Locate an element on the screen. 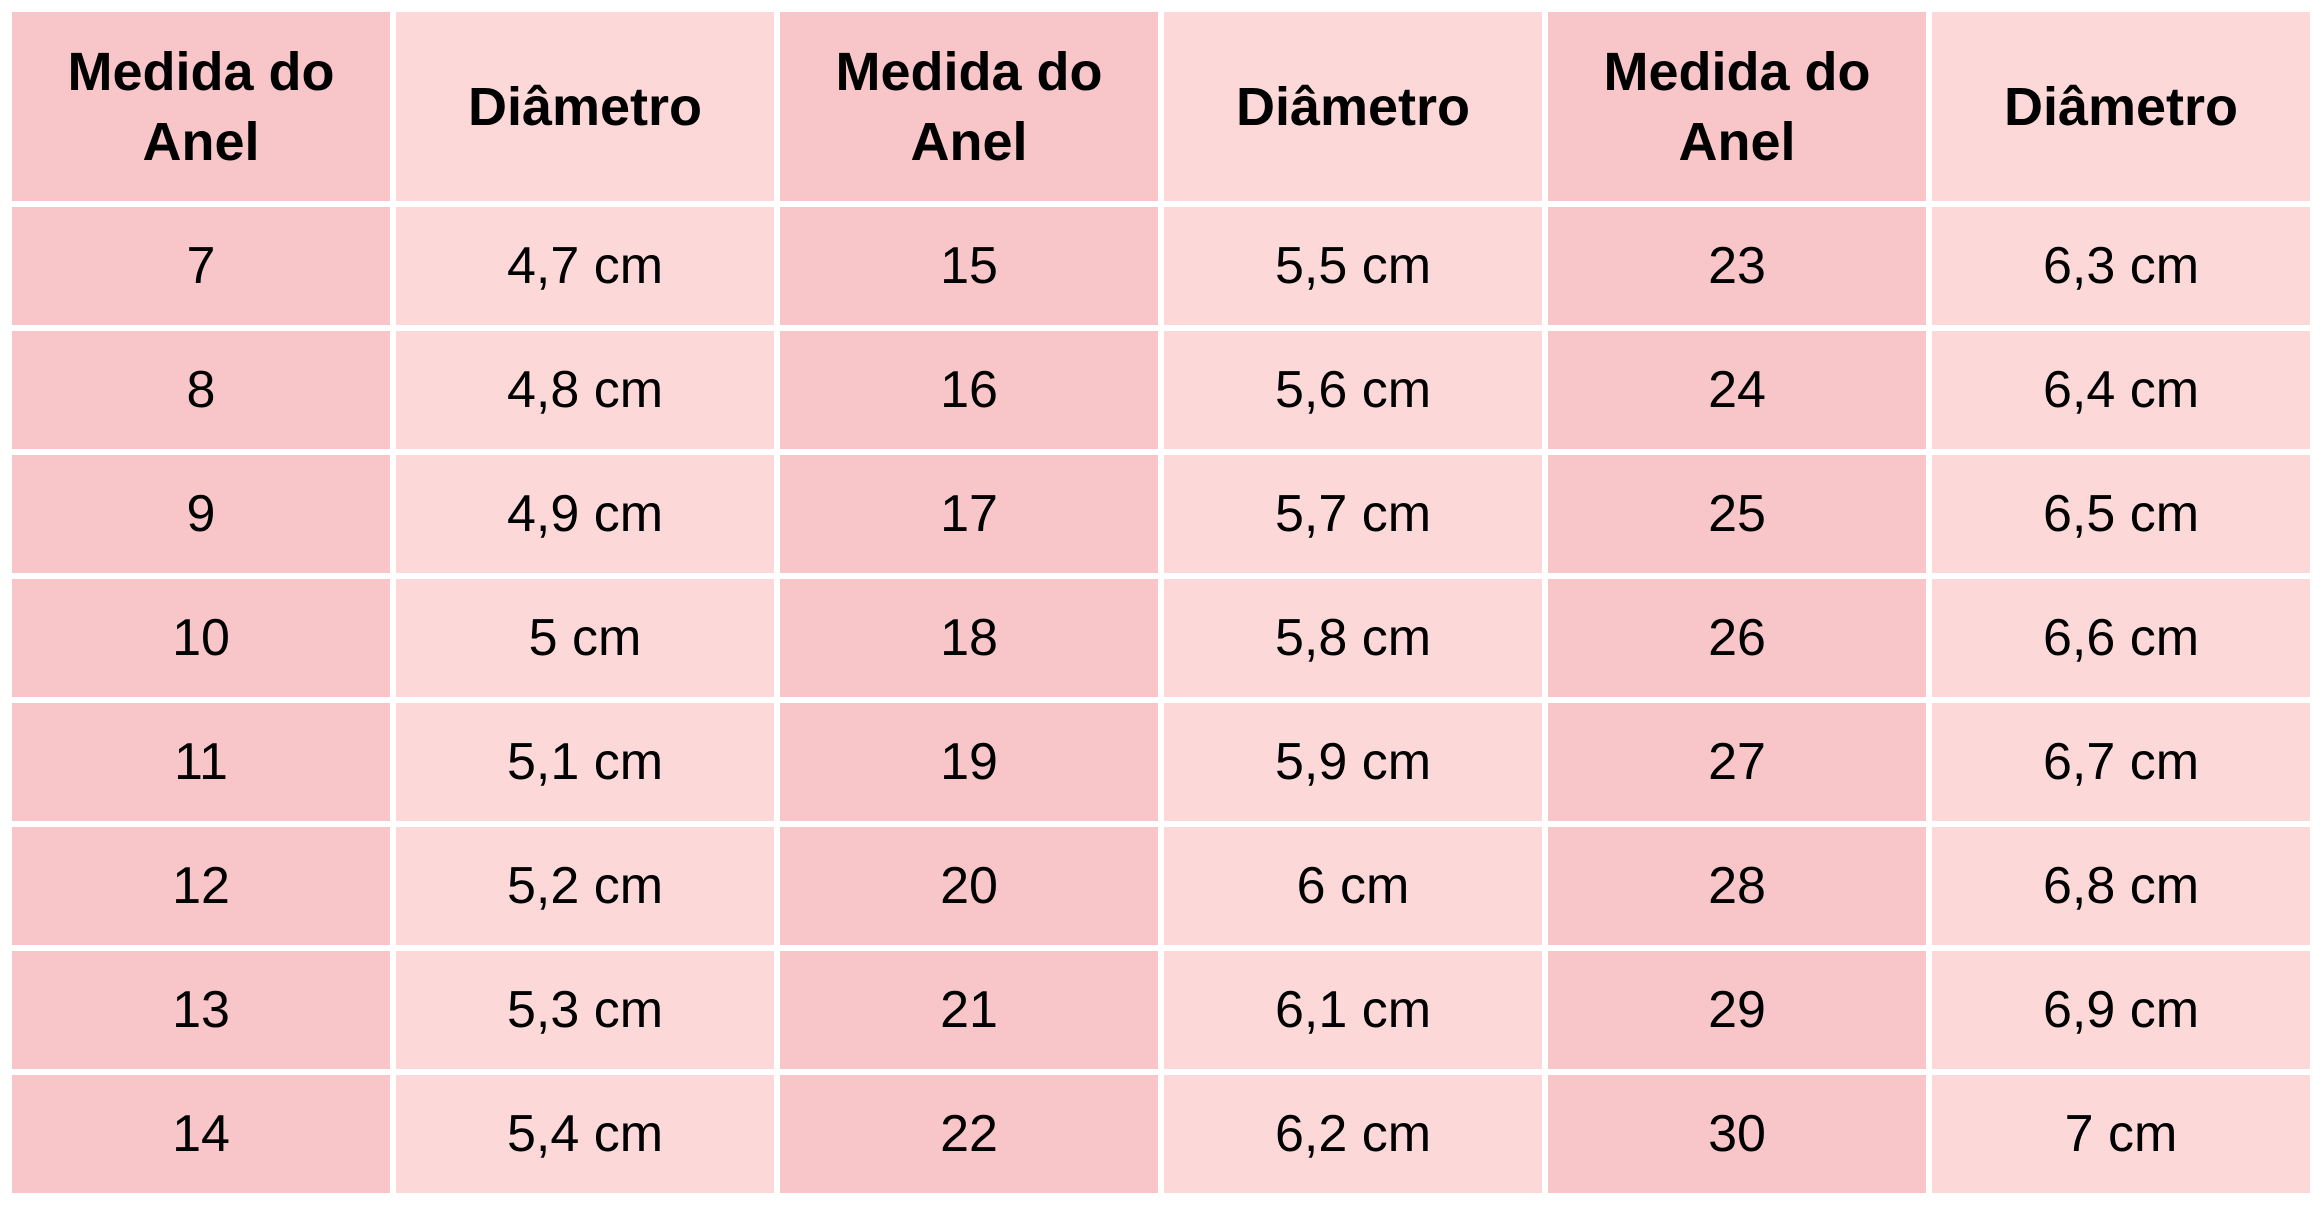 The width and height of the screenshot is (2324, 1212). cell-ring-size: 16 is located at coordinates (969, 390).